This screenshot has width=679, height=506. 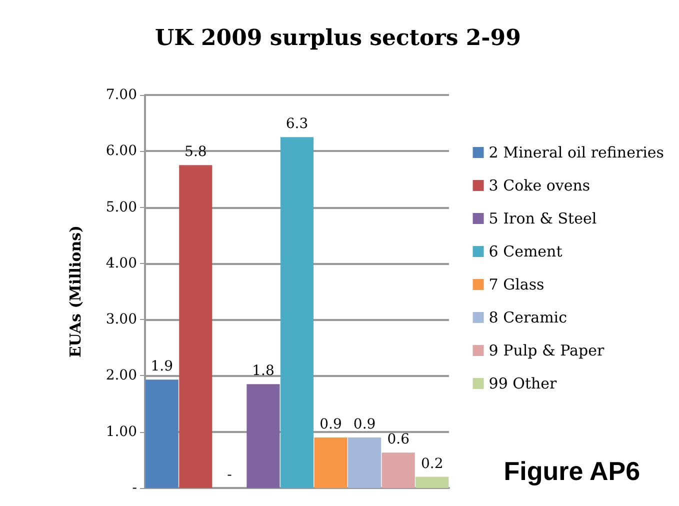 I want to click on text: Figure AP6, so click(x=572, y=471).